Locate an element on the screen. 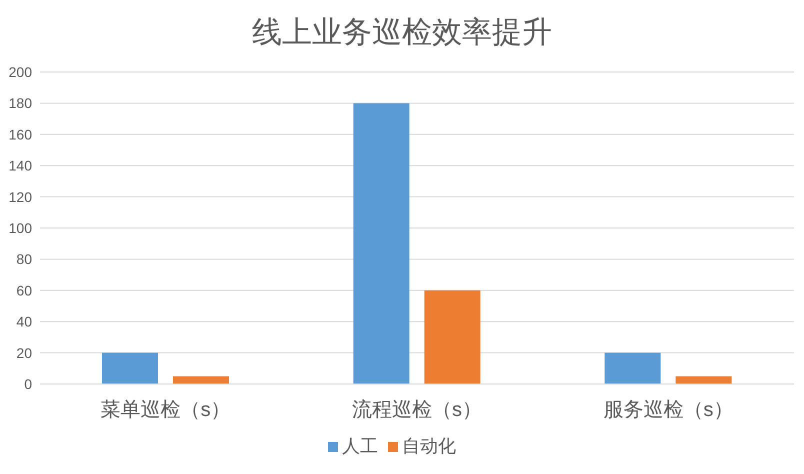  y-tick-label: 40 is located at coordinates (24, 322).